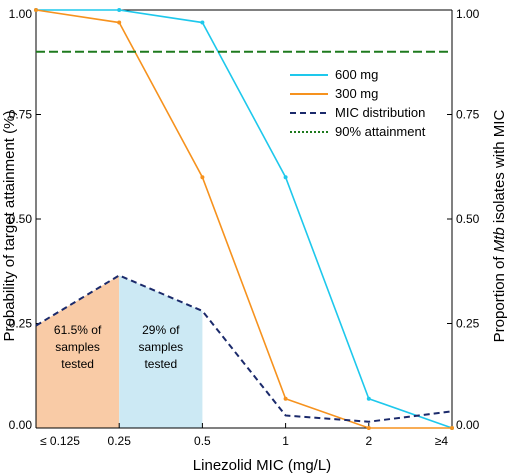 The height and width of the screenshot is (476, 512). What do you see at coordinates (120, 441) in the screenshot?
I see `x-tick-label: 0.25` at bounding box center [120, 441].